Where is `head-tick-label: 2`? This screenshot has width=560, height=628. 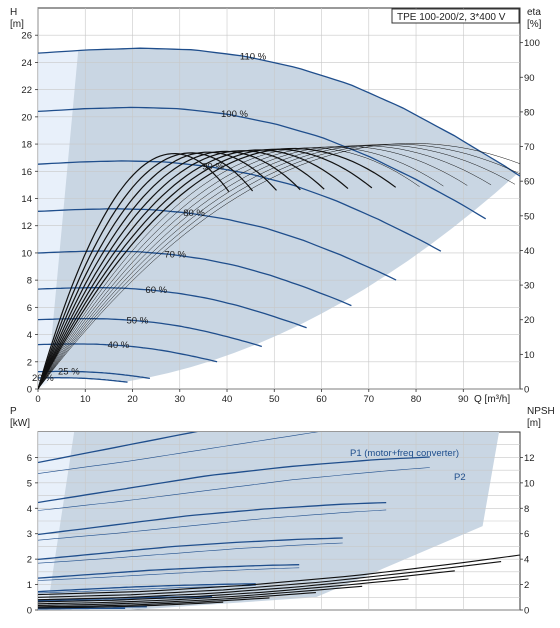
head-tick-label: 2 is located at coordinates (29, 362).